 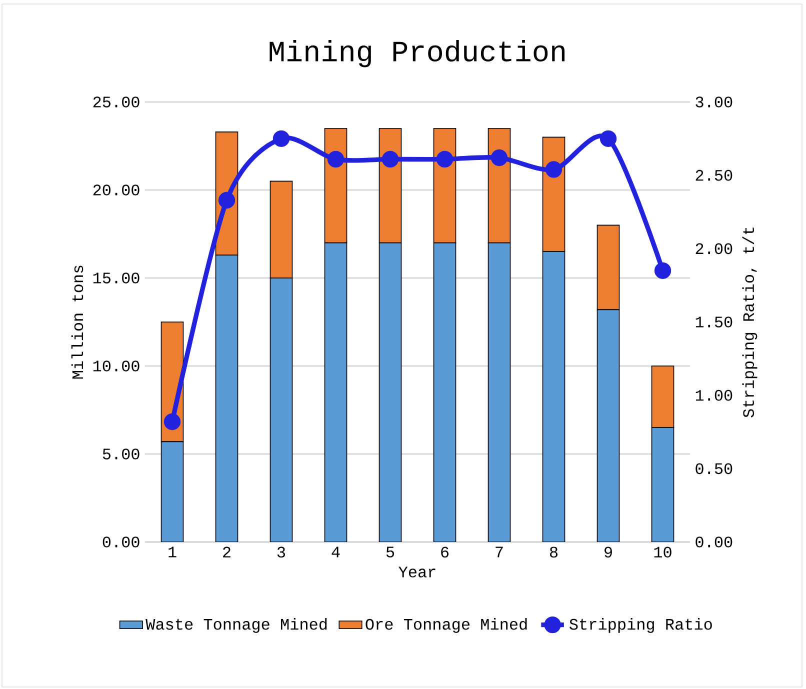 I want to click on y-tick-label: 15.00, so click(x=116, y=278).